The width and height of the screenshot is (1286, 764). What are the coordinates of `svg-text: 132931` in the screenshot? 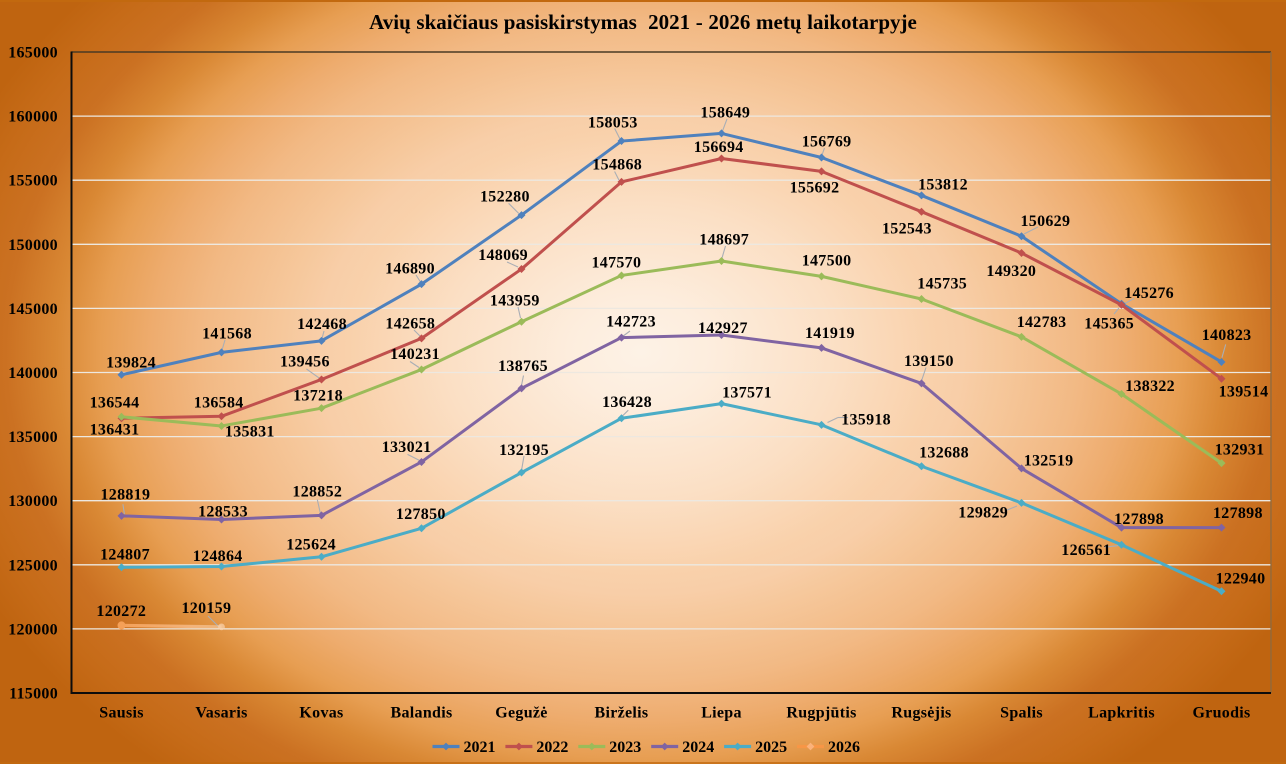 It's located at (1240, 450).